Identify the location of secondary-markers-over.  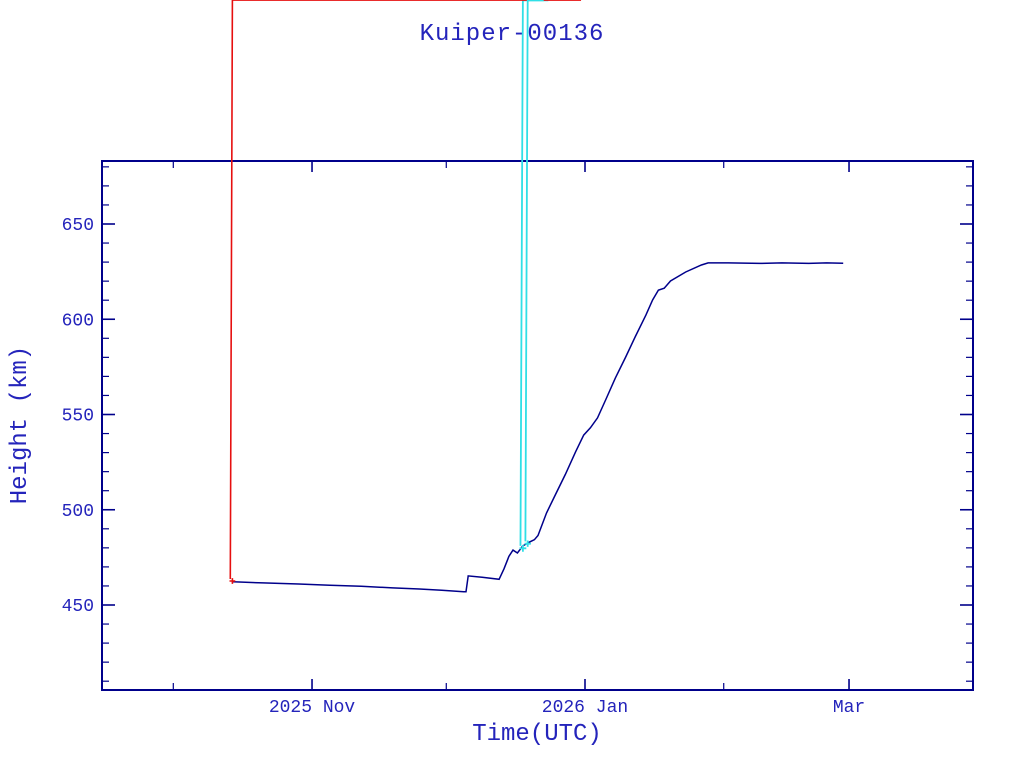
(534, 273).